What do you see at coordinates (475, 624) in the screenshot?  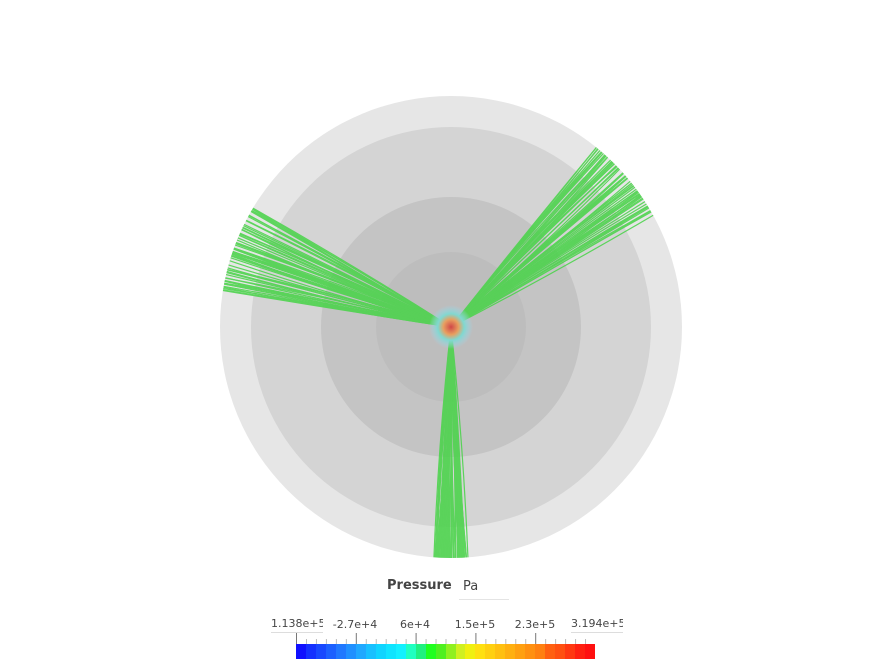 I see `legend-tick-label: 1.5e+5` at bounding box center [475, 624].